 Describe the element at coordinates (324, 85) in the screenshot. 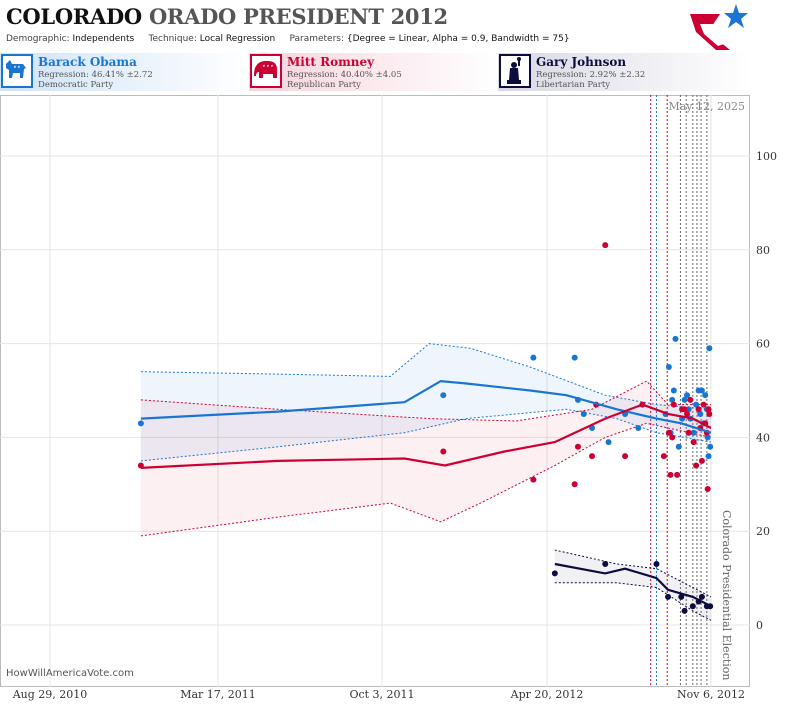

I see `candidate-party: Republican Party` at that location.